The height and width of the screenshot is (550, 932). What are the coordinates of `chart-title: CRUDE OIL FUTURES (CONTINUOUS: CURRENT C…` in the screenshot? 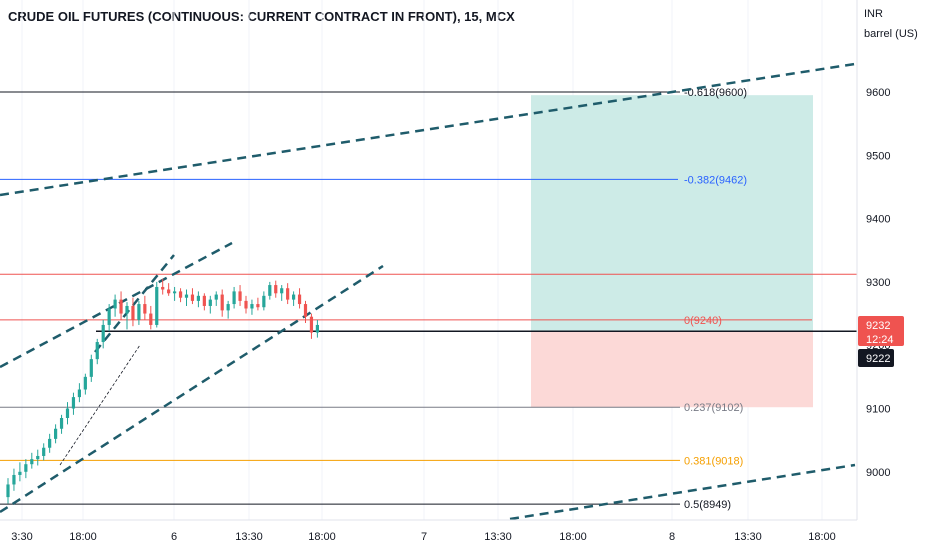 It's located at (261, 16).